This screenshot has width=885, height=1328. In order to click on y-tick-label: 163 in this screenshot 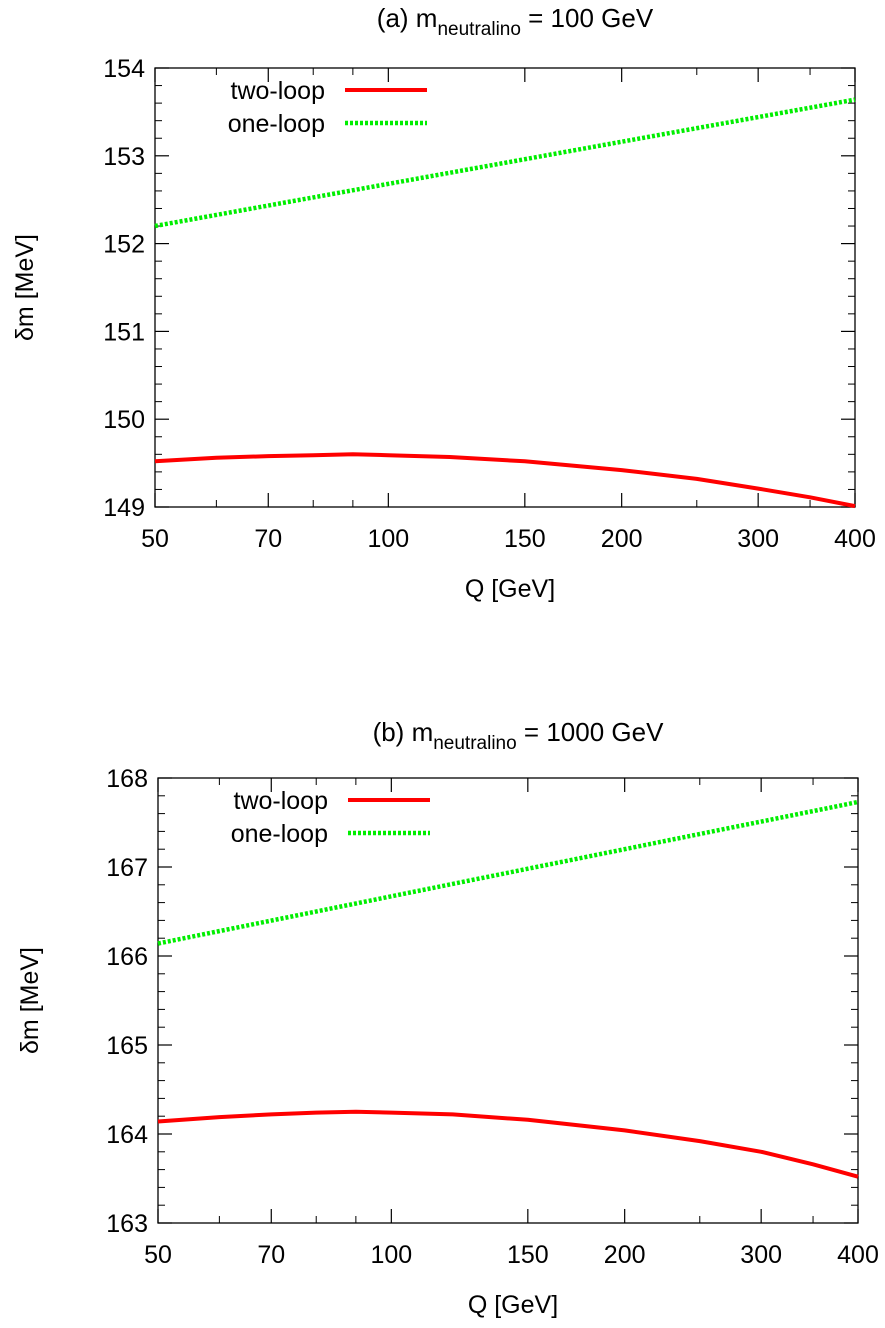, I will do `click(127, 1224)`.